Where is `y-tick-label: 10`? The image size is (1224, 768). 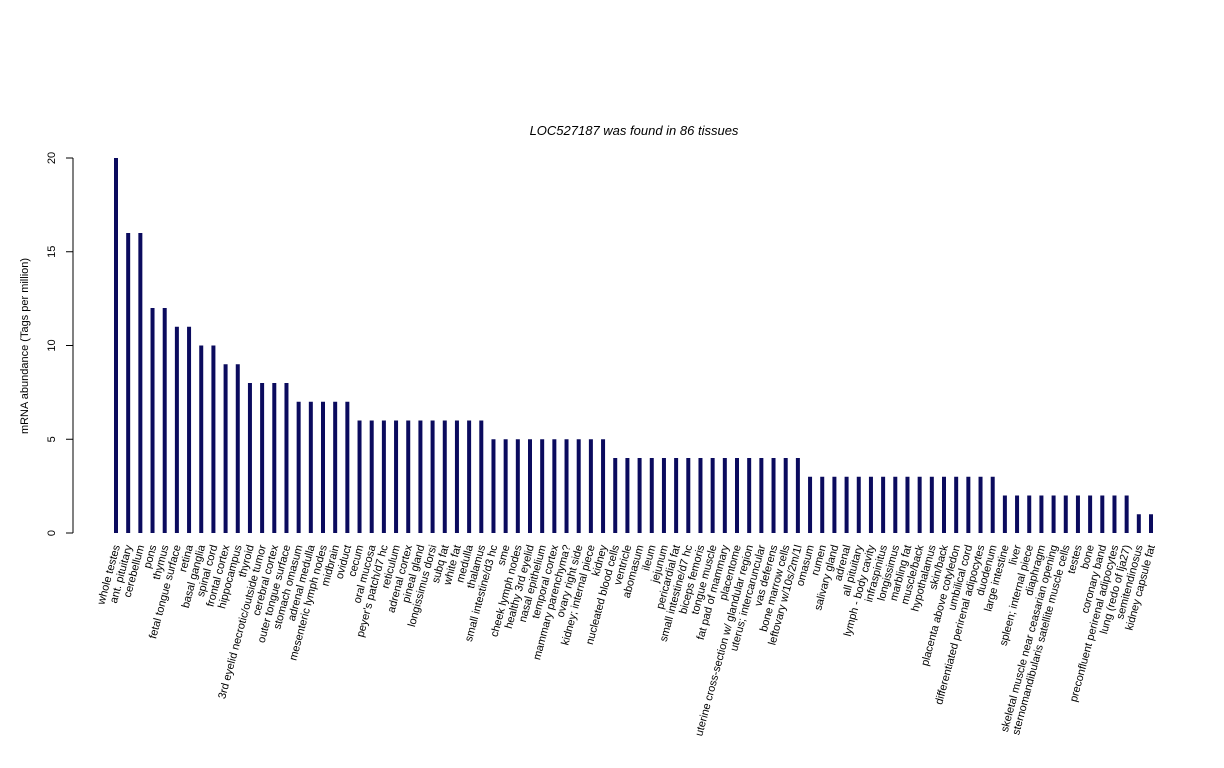 y-tick-label: 10 is located at coordinates (52, 345).